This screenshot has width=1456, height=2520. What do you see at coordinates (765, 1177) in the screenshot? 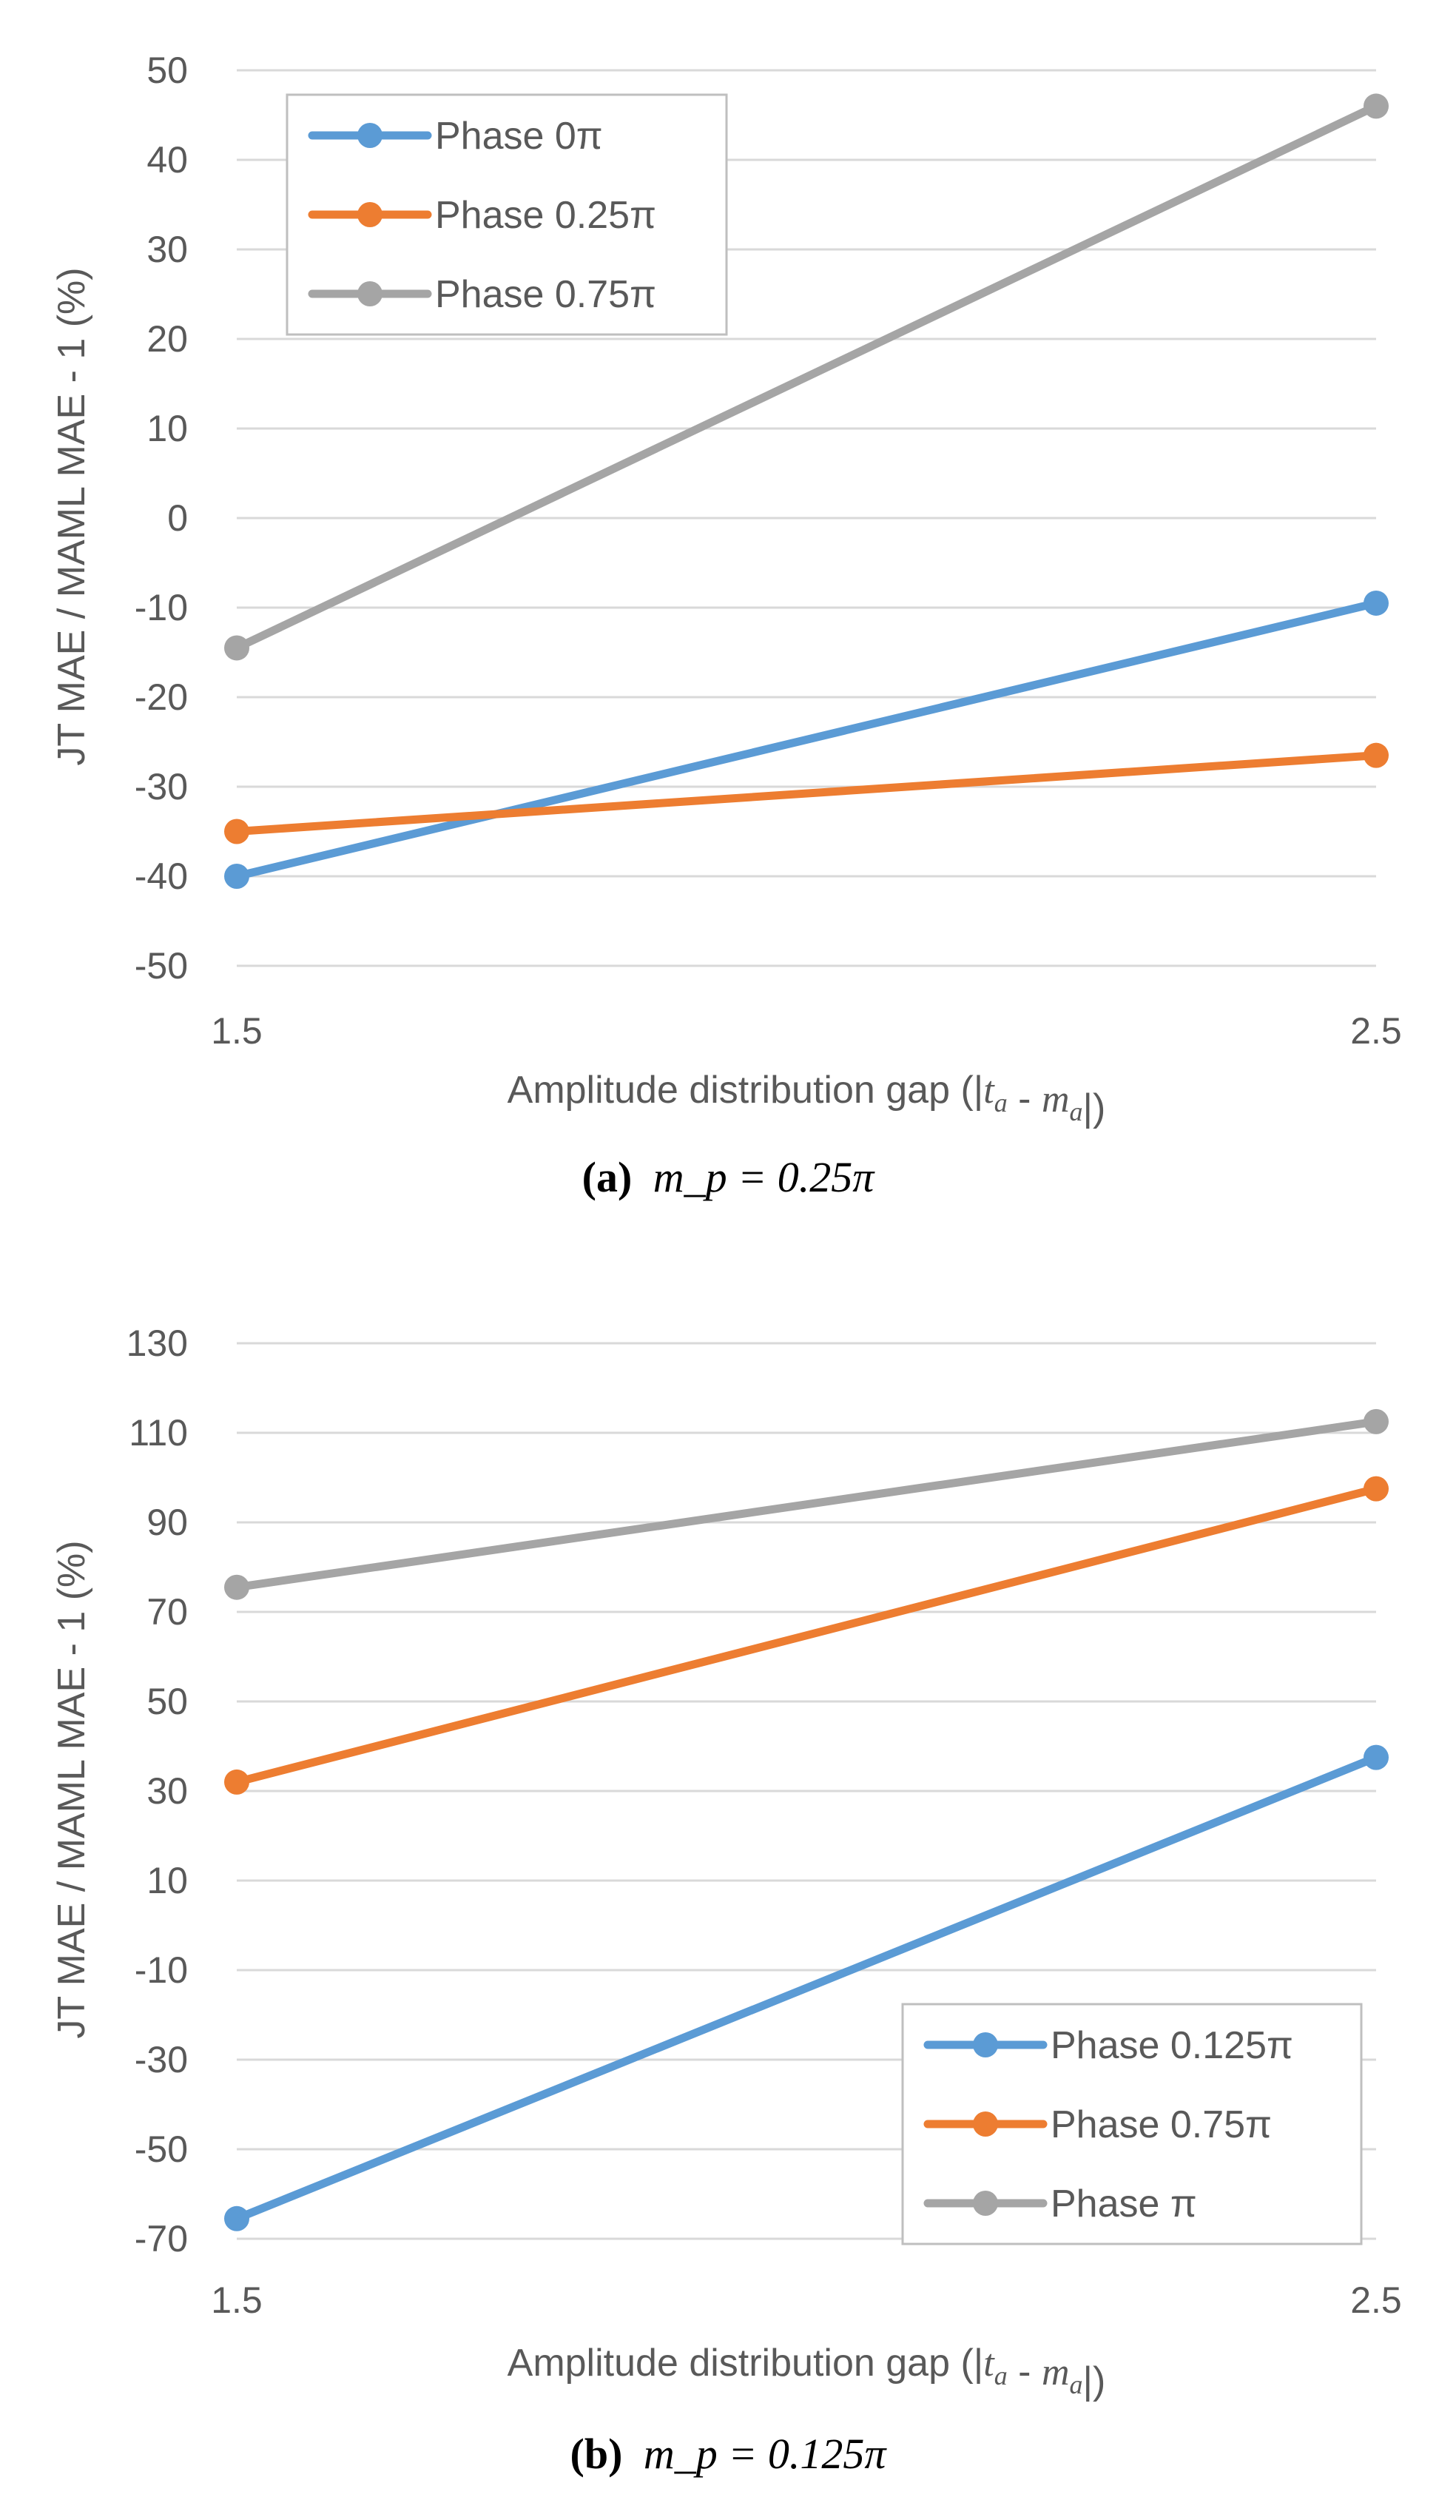
I see `chart-a-caption-math: m_p = 0.25π` at bounding box center [765, 1177].